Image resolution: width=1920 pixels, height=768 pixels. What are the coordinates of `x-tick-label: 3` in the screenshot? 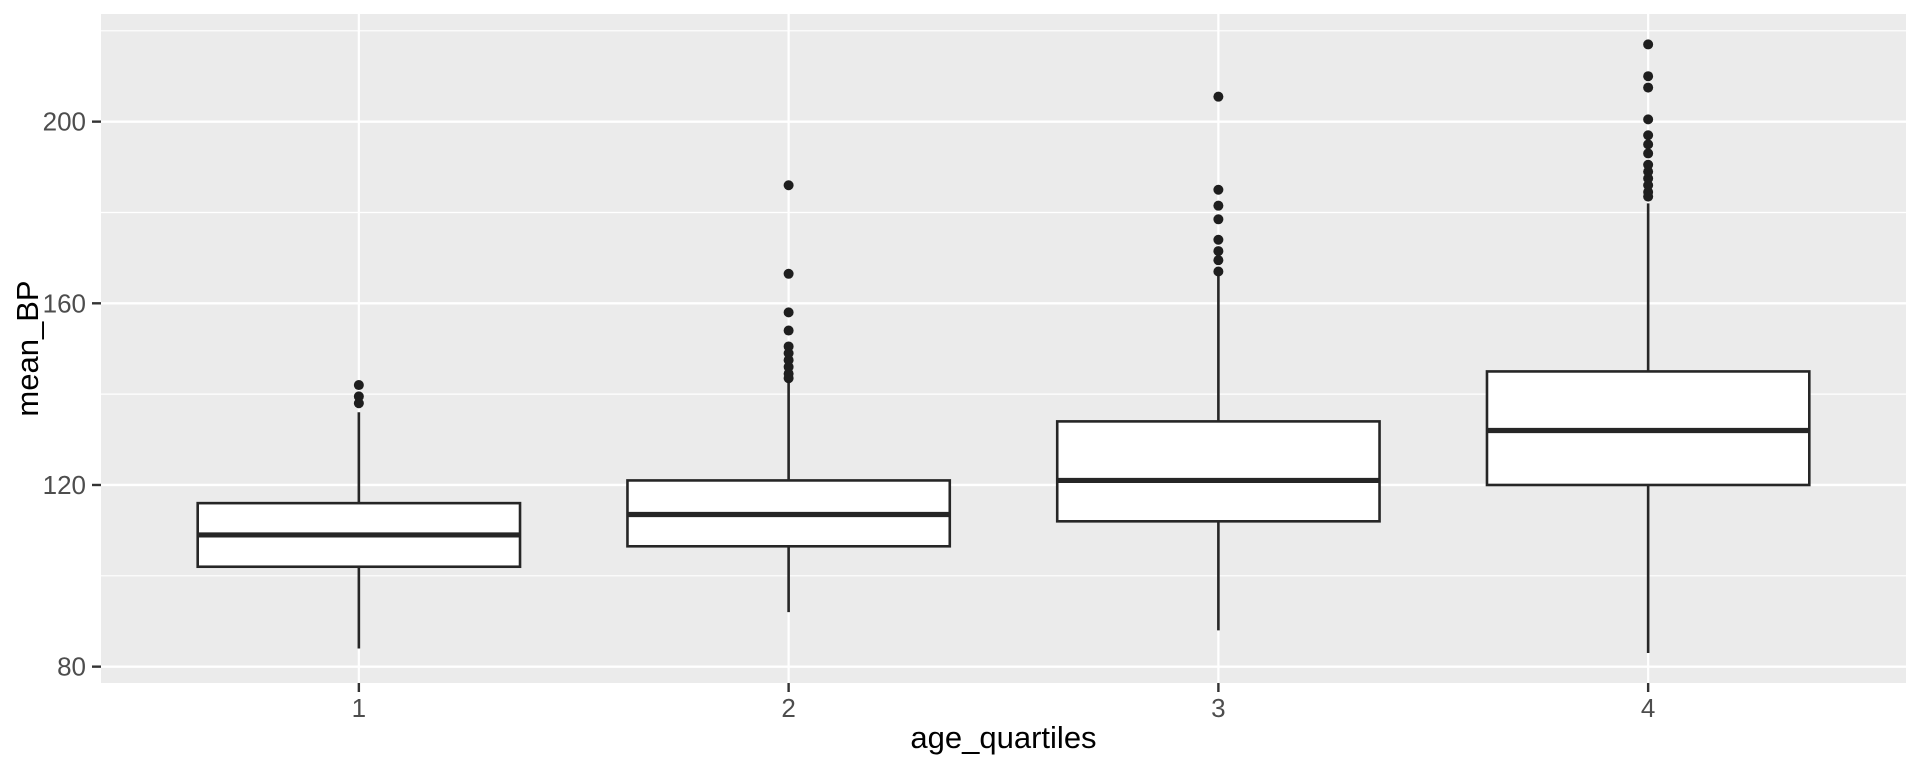 It's located at (1218, 708).